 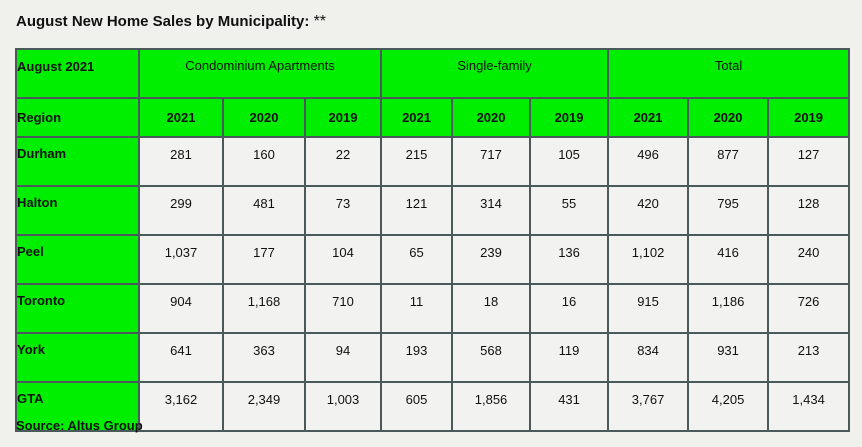 I want to click on table-cell: 213, so click(x=809, y=357).